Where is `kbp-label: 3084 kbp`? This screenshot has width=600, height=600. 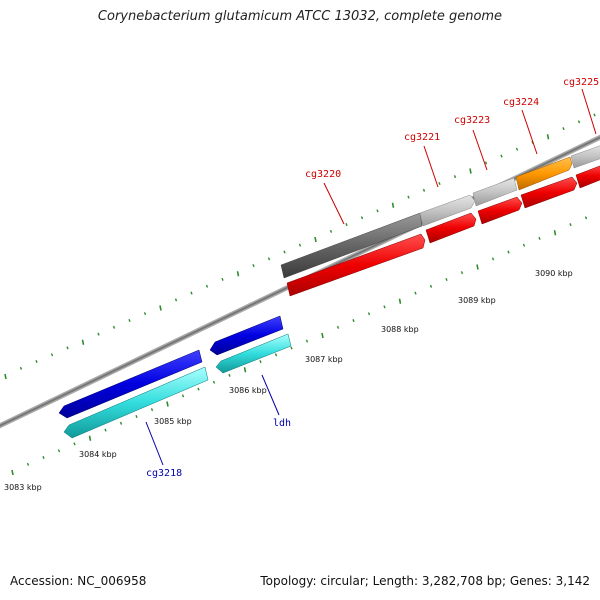
kbp-label: 3084 kbp is located at coordinates (98, 454).